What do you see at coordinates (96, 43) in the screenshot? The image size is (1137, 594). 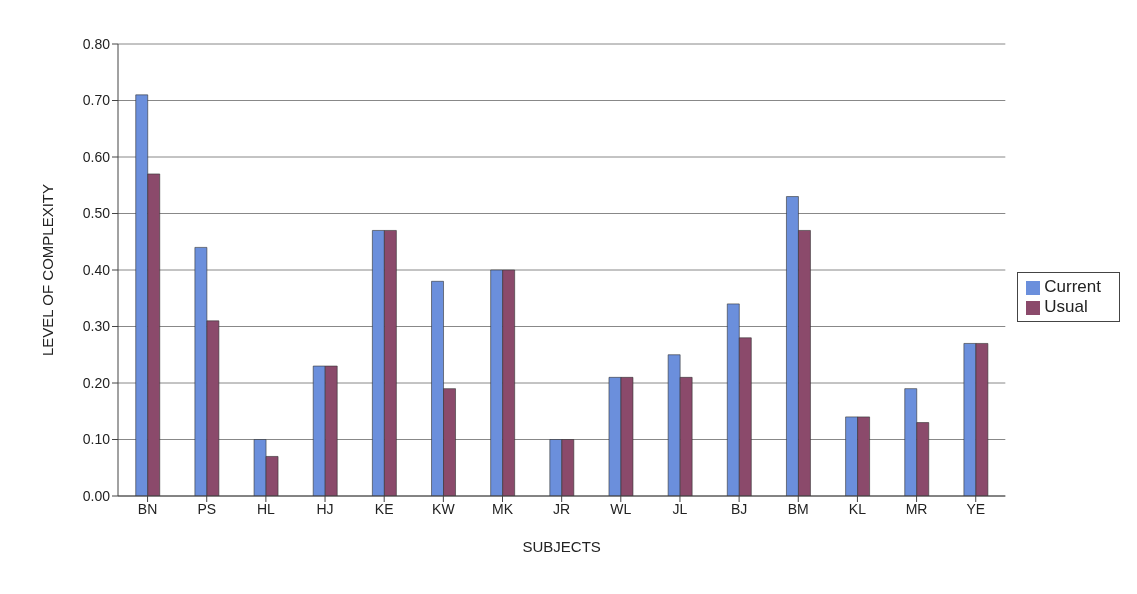 I see `y-tick-label: 0.80` at bounding box center [96, 43].